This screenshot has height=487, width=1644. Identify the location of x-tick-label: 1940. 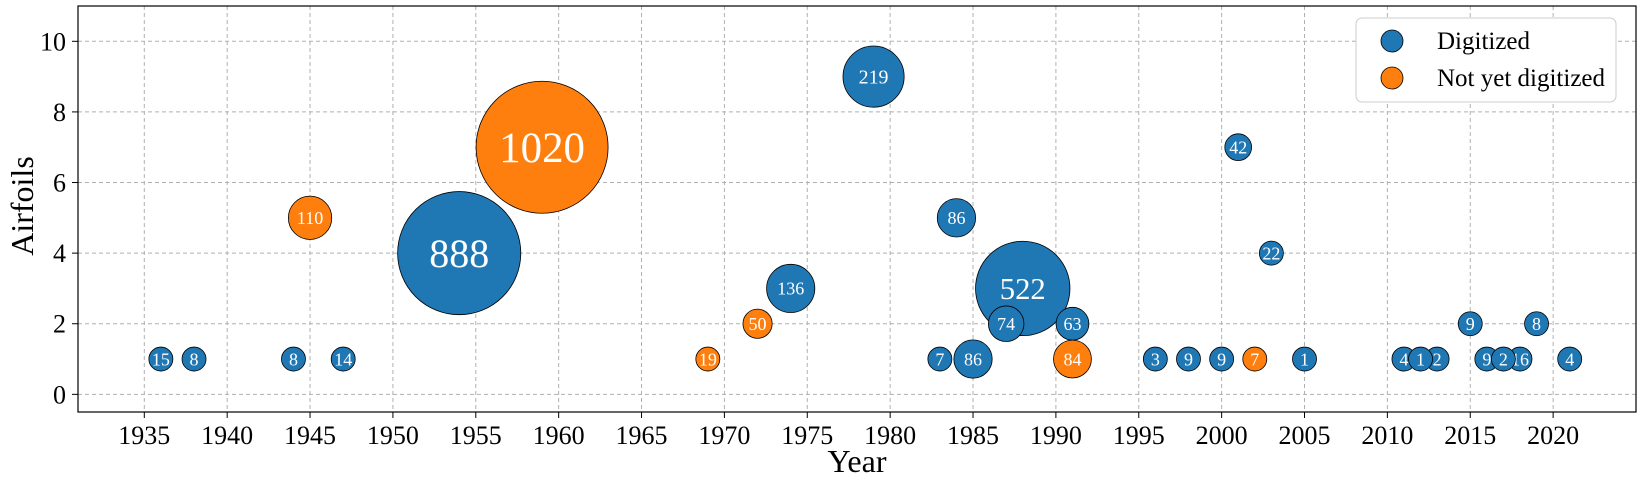
(227, 435).